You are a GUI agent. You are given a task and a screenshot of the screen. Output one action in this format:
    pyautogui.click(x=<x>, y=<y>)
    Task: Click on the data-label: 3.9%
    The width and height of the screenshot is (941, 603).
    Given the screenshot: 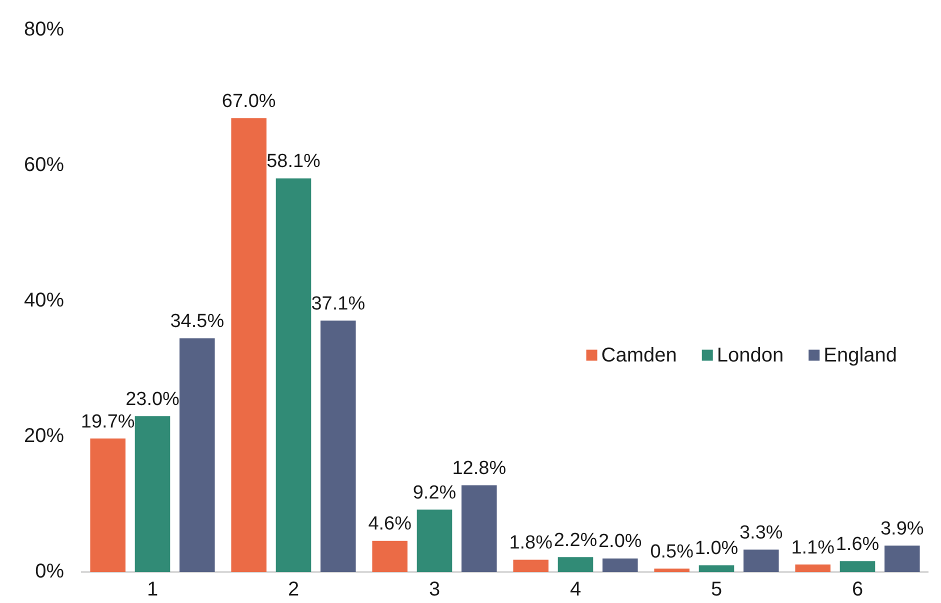 What is the action you would take?
    pyautogui.click(x=902, y=529)
    